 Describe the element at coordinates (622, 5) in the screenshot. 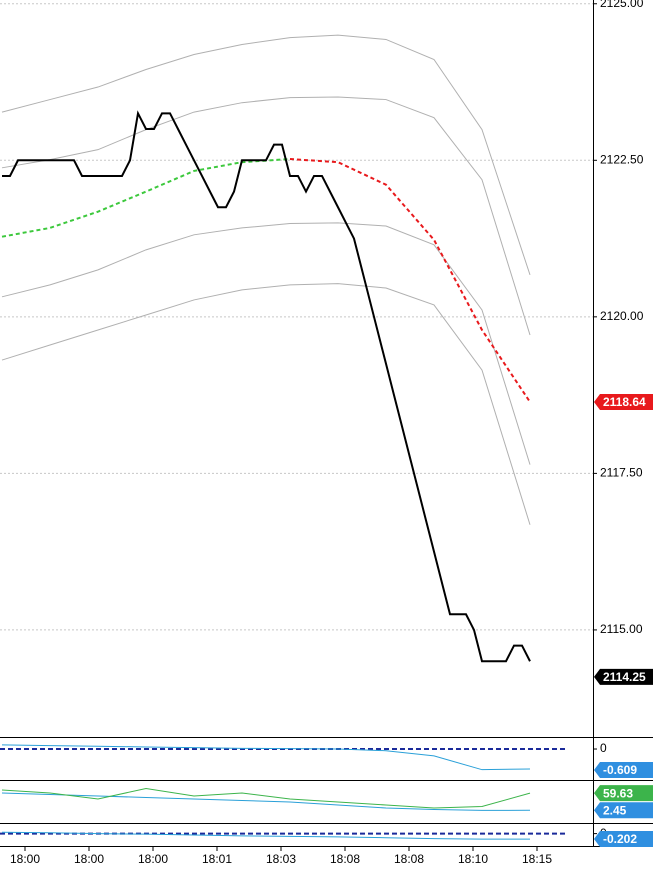

I see `y-tick-label: 2125.00` at that location.